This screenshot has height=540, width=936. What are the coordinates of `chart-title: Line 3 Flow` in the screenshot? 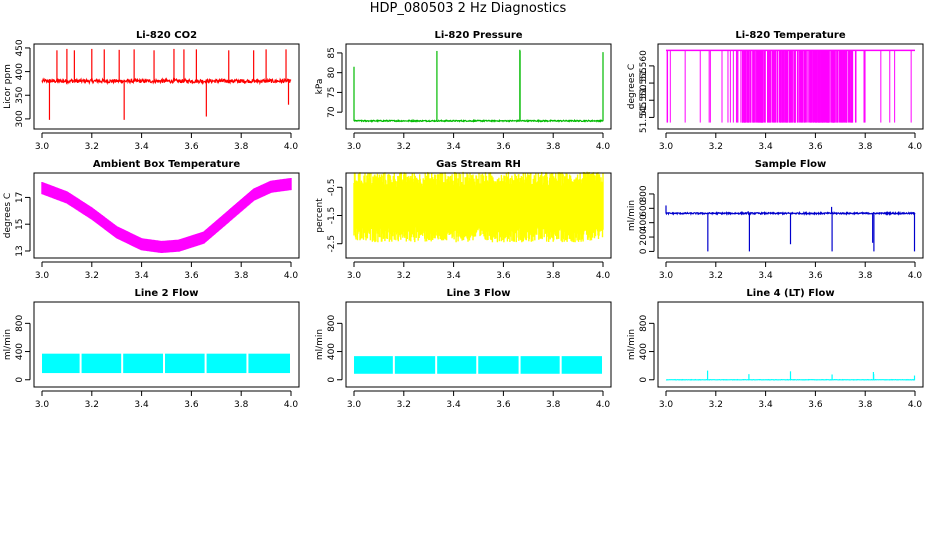 It's located at (479, 293).